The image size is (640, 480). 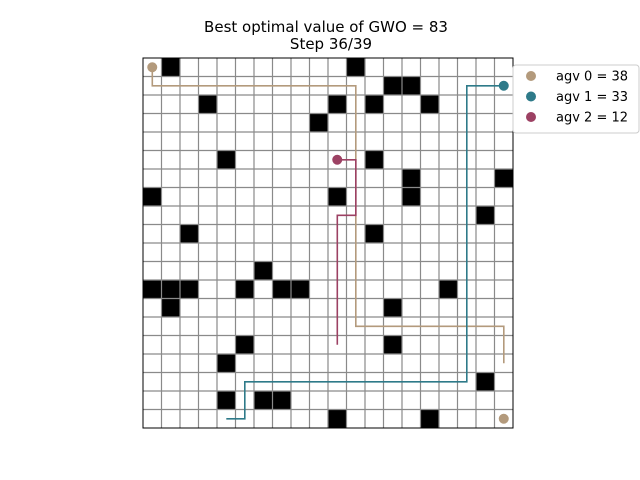 I want to click on legend-box, so click(x=576, y=99).